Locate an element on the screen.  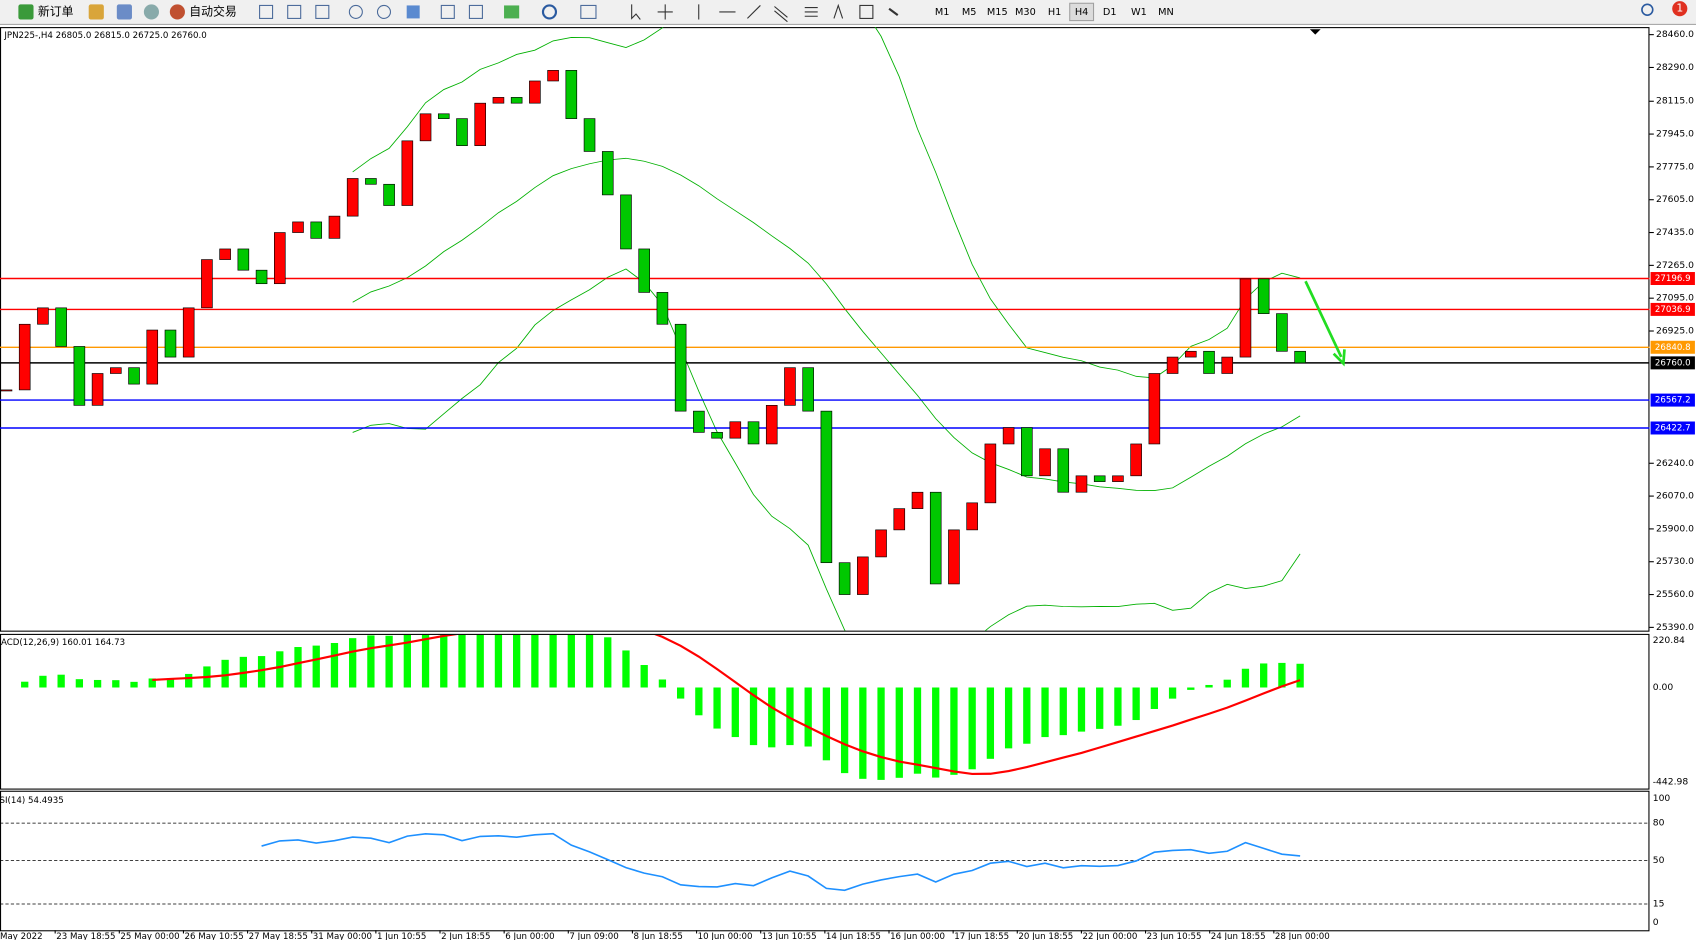
timeframe-button: H4 is located at coordinates (1082, 12).